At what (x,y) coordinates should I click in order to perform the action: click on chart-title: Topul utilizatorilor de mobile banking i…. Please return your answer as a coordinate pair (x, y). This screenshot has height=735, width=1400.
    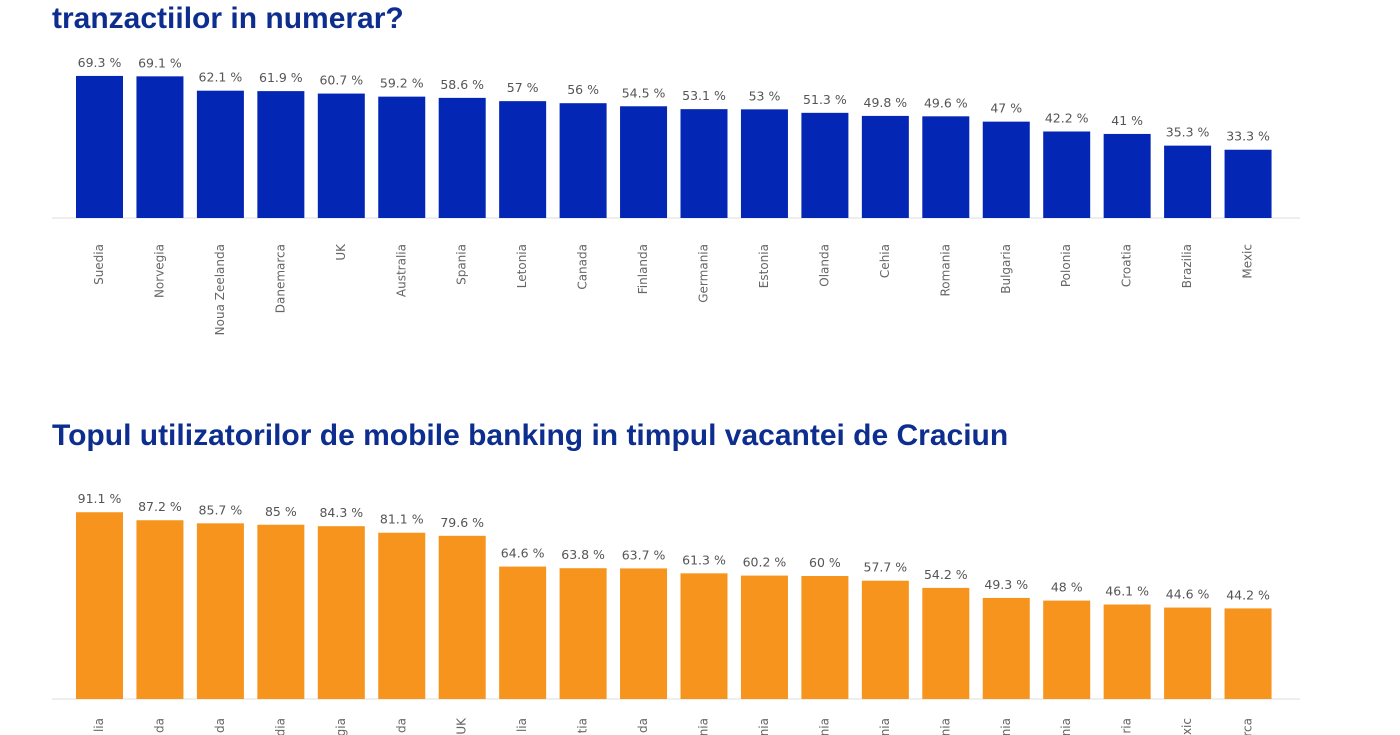
    Looking at the image, I should click on (530, 435).